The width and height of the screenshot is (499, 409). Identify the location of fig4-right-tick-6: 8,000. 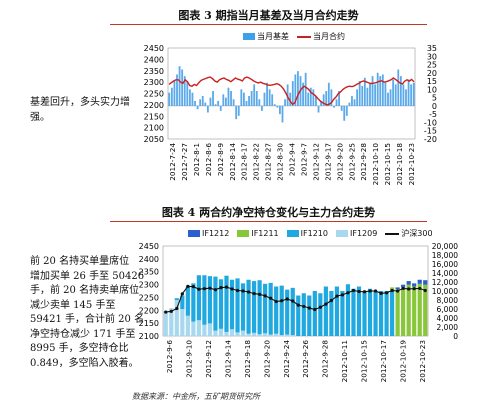
(448, 300).